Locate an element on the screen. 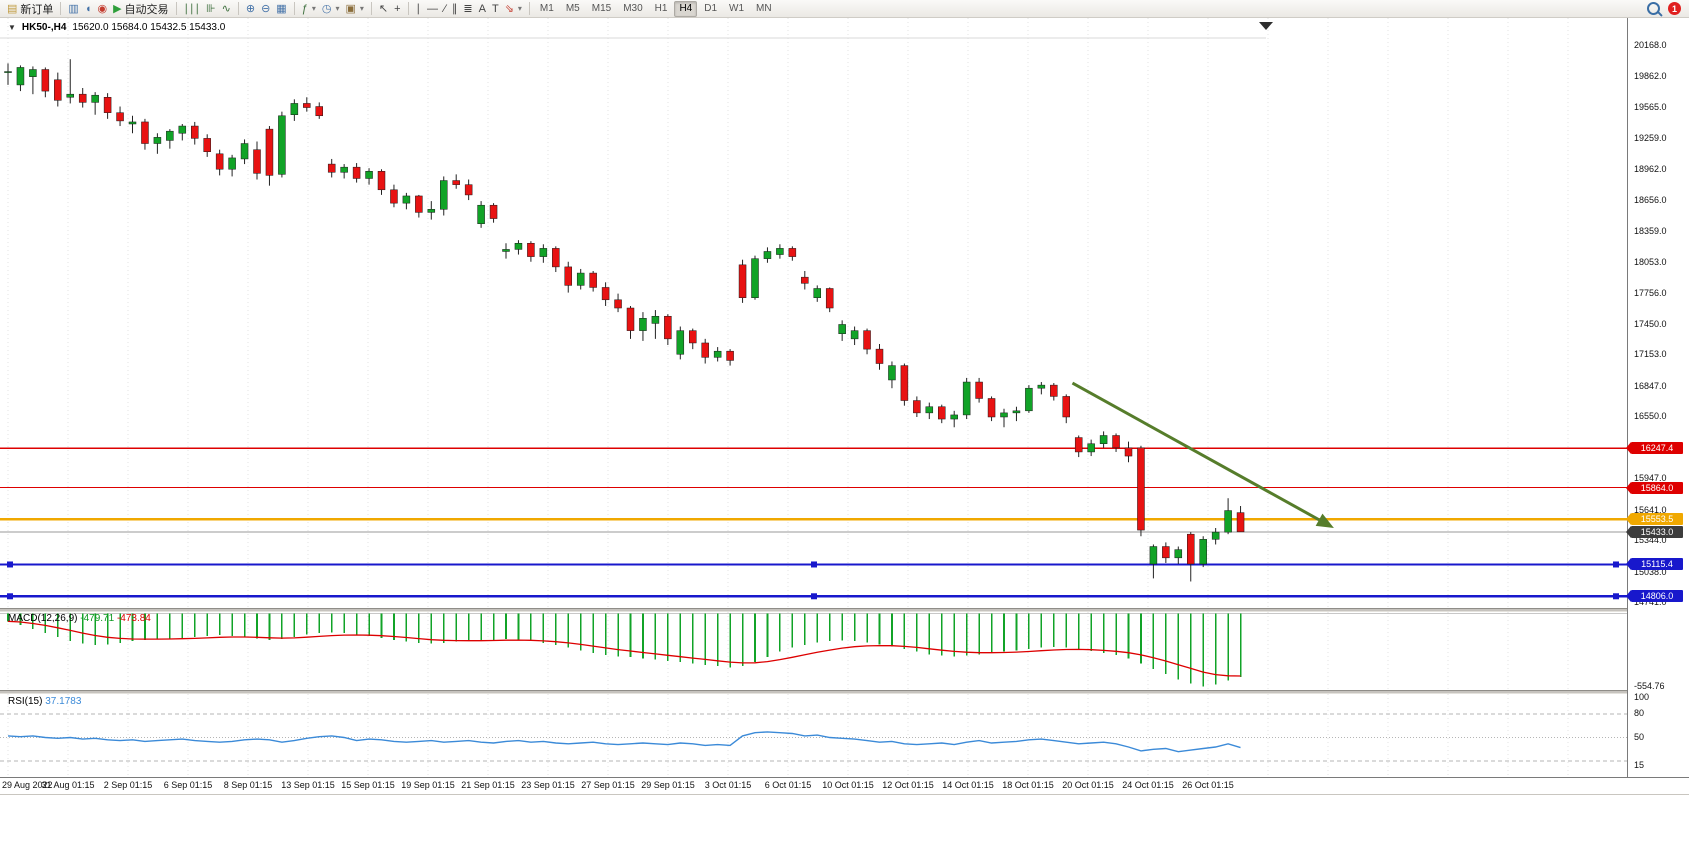  price-axis-label: 18962.0 is located at coordinates (1650, 168).